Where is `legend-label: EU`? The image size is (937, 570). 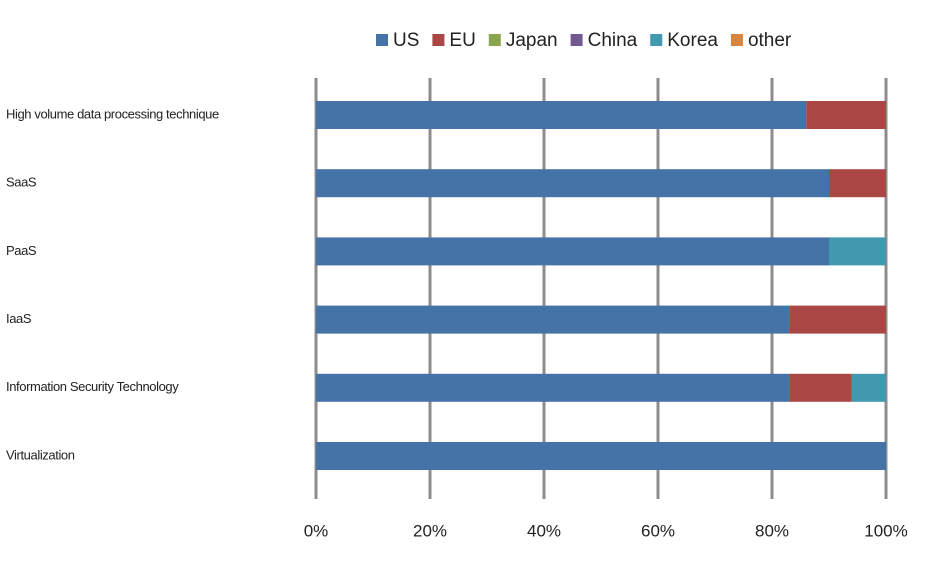 legend-label: EU is located at coordinates (462, 40).